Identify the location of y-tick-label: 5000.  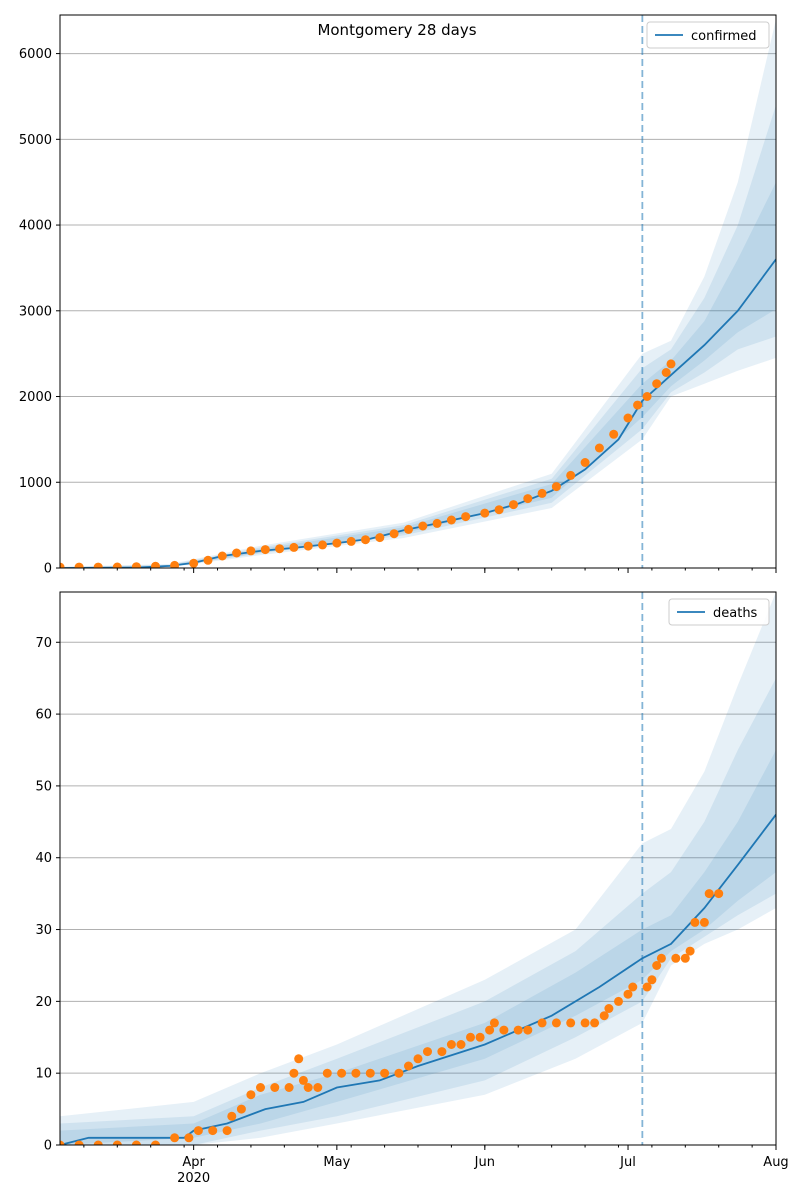
(35, 140).